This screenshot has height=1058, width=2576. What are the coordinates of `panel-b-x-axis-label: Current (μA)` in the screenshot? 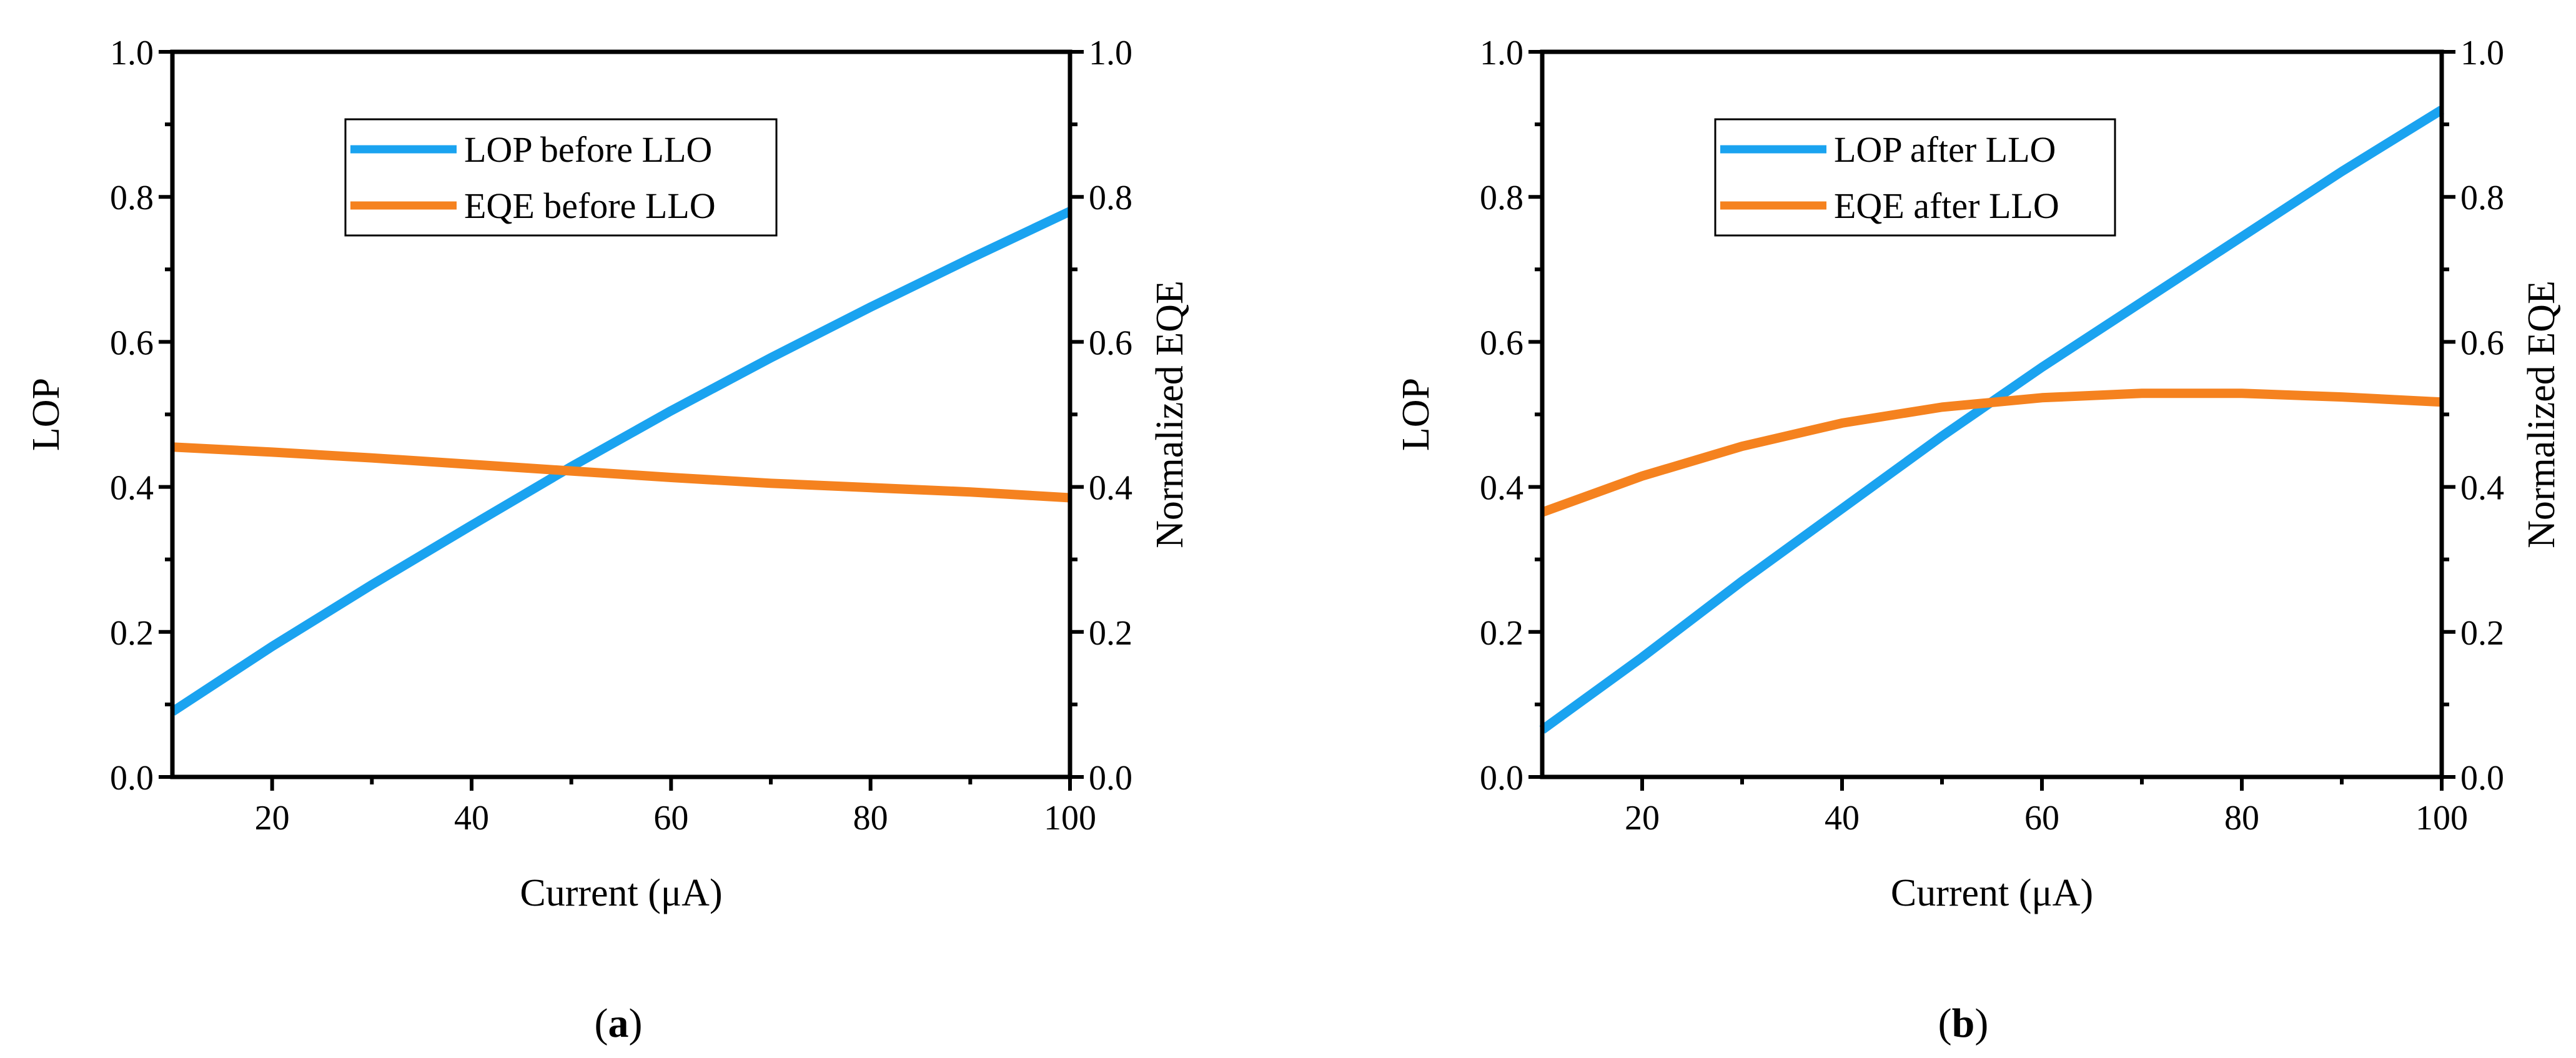 It's located at (1992, 893).